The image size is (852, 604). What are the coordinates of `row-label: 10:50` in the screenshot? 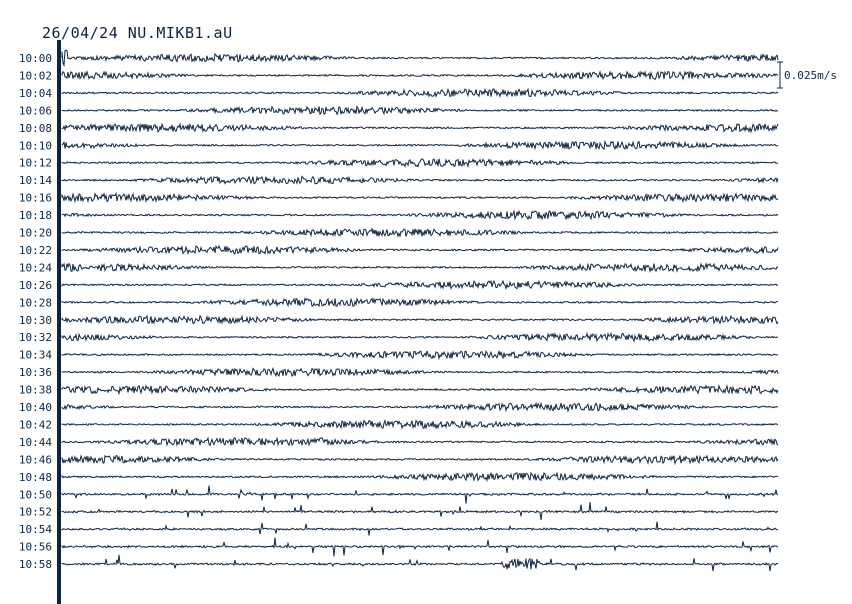 It's located at (35, 494).